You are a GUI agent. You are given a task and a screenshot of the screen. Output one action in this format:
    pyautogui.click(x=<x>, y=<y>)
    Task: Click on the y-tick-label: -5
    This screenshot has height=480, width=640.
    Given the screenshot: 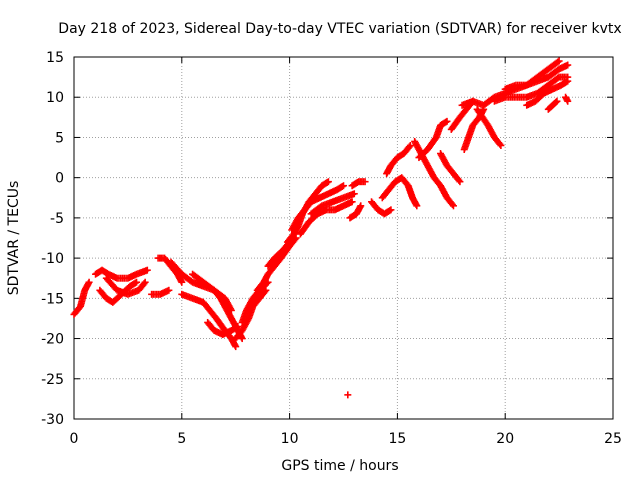 What is the action you would take?
    pyautogui.click(x=57, y=219)
    